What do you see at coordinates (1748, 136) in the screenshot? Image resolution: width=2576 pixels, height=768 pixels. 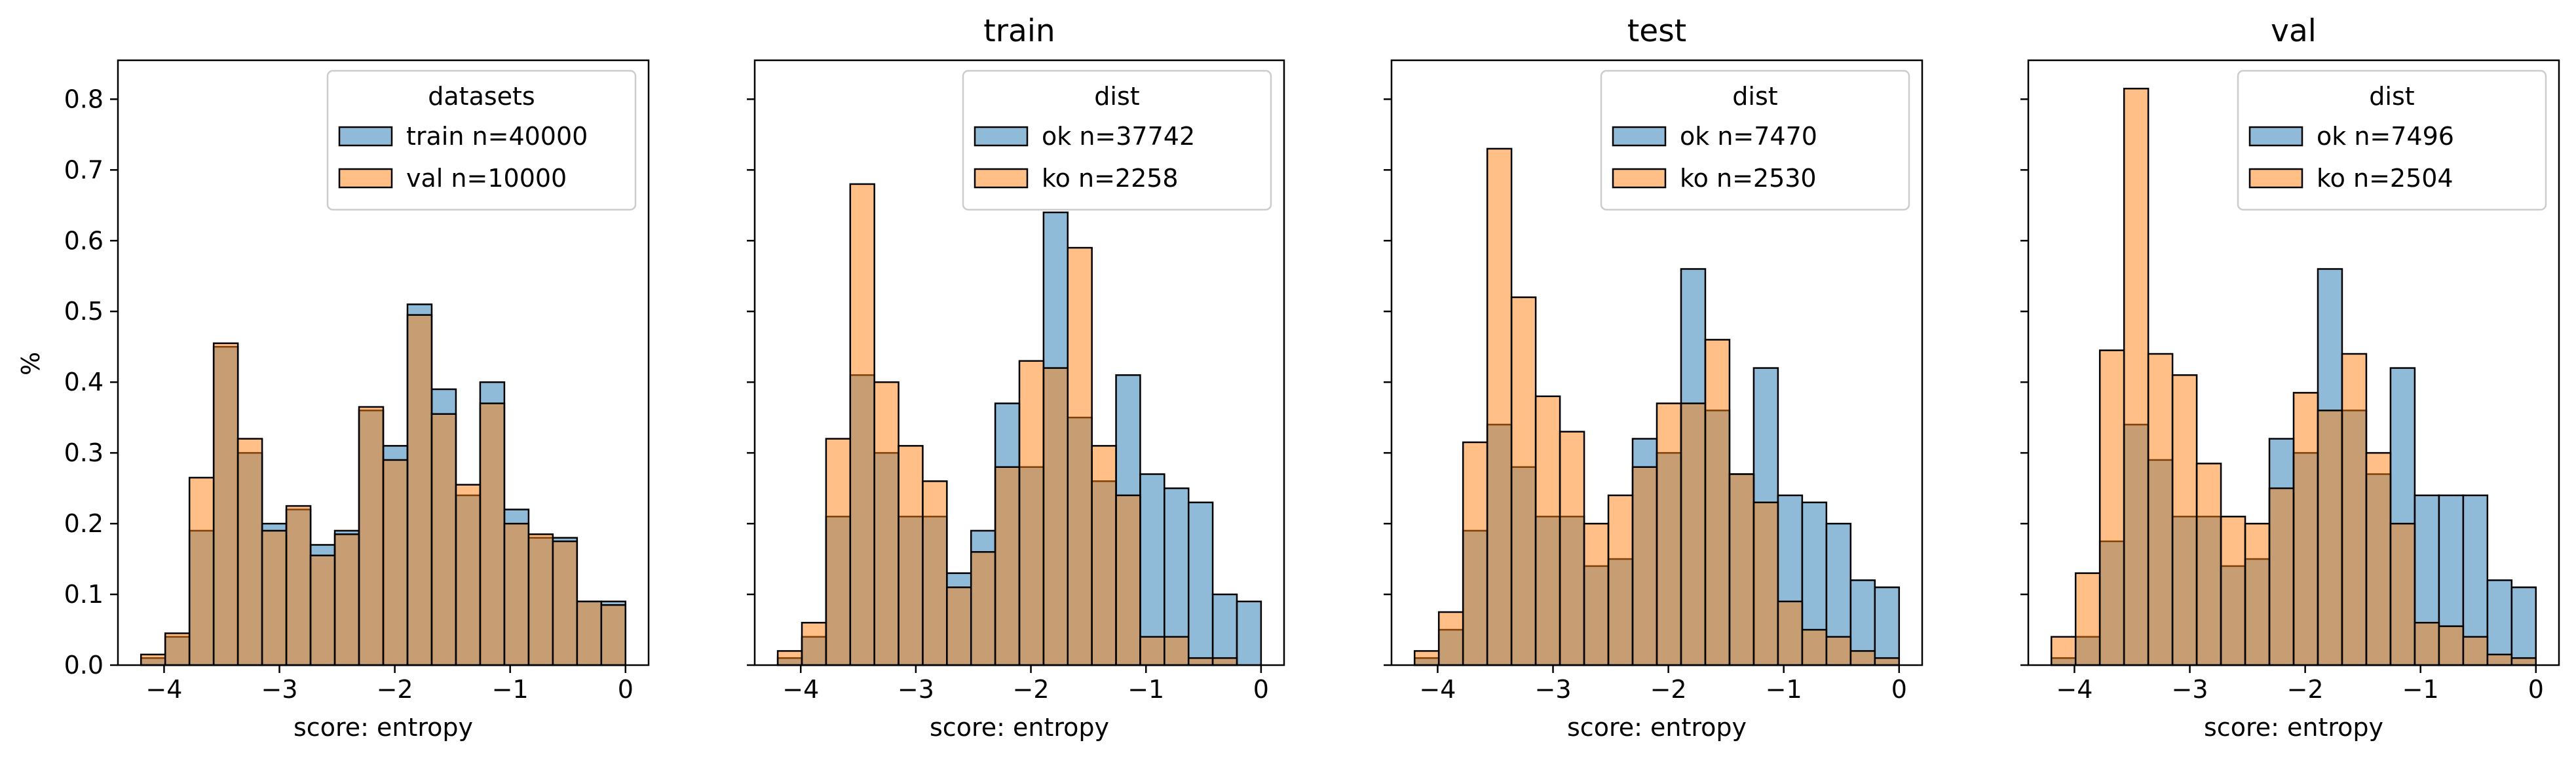 I see `legend-entry: ok n=7470` at bounding box center [1748, 136].